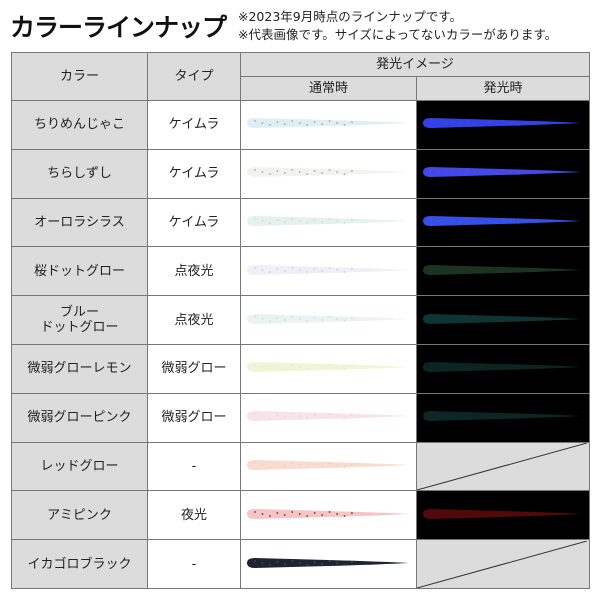 The width and height of the screenshot is (600, 600). I want to click on color-name: ちりめんじゃこ, so click(79, 125).